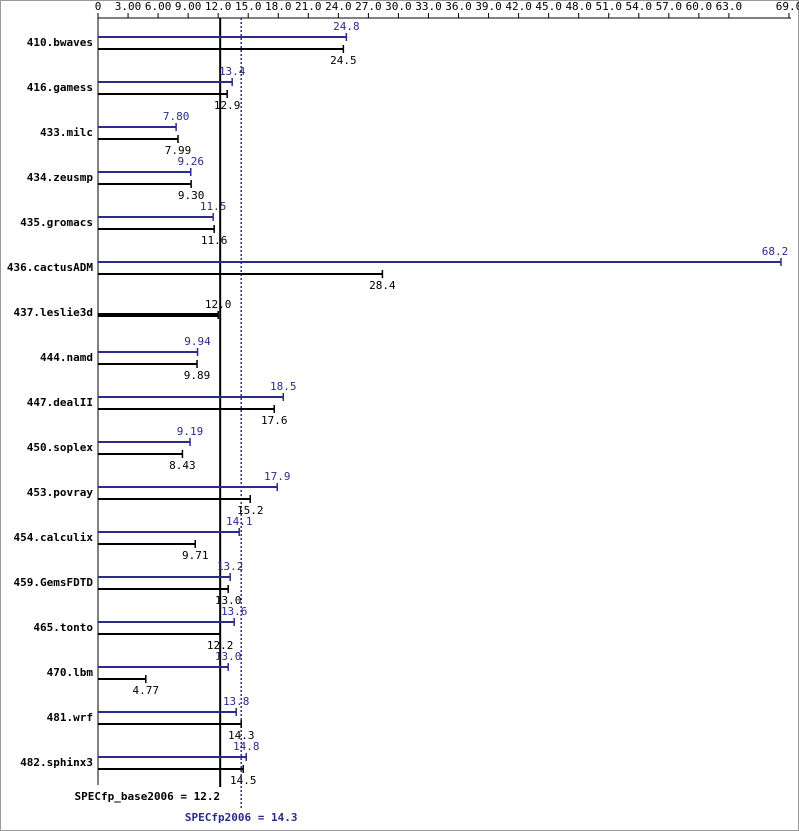 Image resolution: width=799 pixels, height=831 pixels. I want to click on x-tick-label: 27.0, so click(368, 6).